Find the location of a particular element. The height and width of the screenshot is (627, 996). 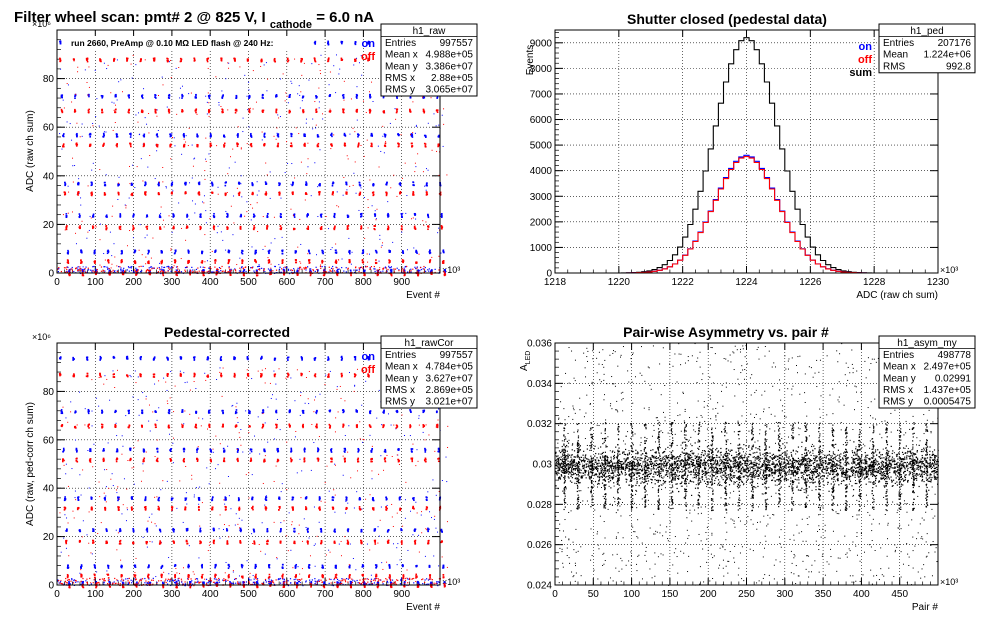

y-tick-label: 20 is located at coordinates (49, 225).